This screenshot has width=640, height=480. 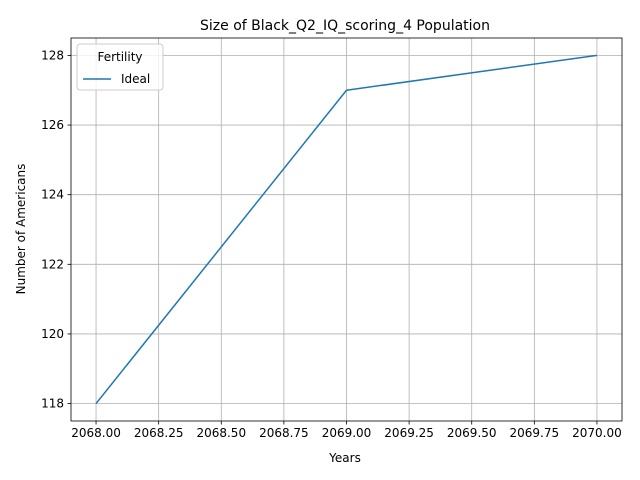 What do you see at coordinates (119, 57) in the screenshot?
I see `legend-title: Fertility` at bounding box center [119, 57].